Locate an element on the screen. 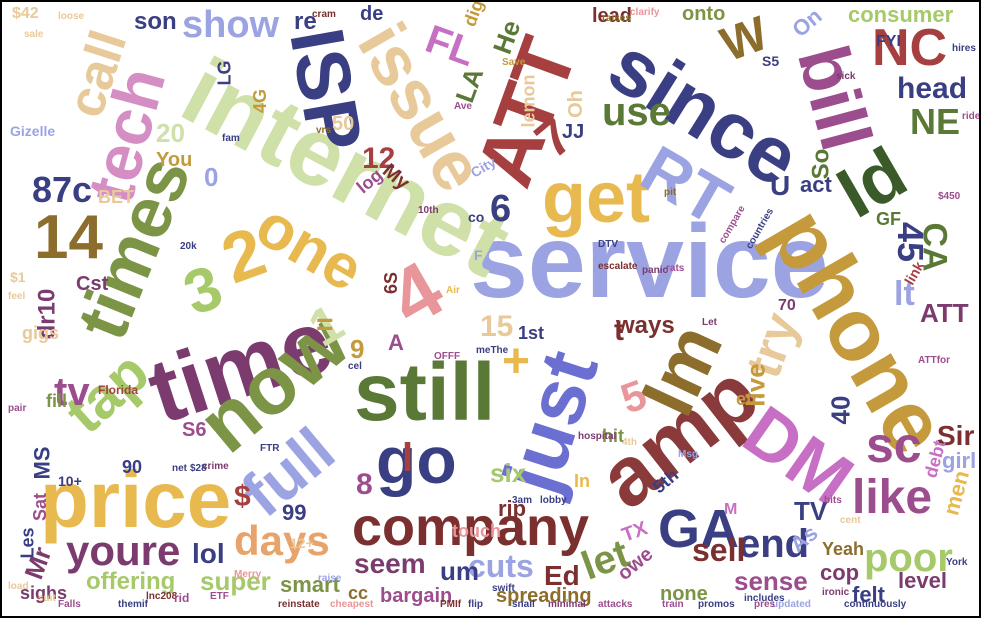 This screenshot has height=618, width=981. word: York is located at coordinates (957, 562).